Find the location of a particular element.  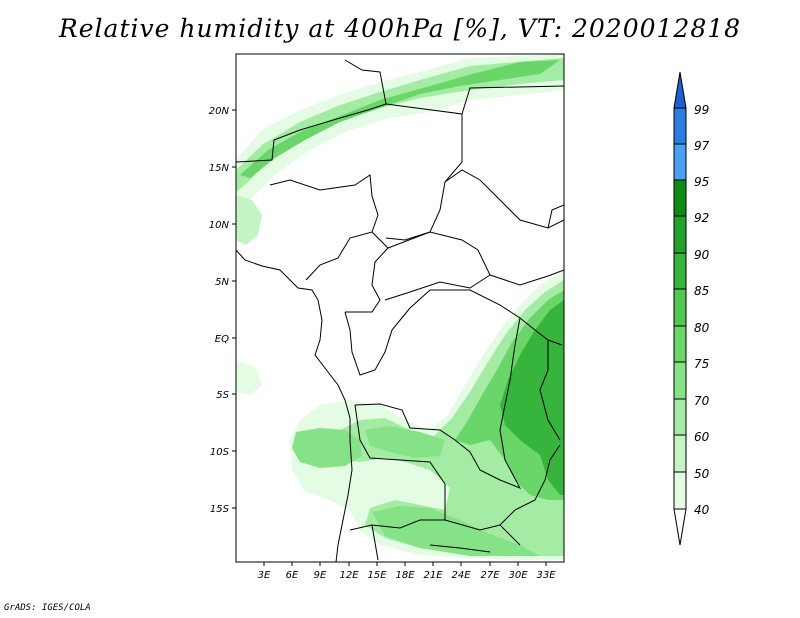

lon-label: 24E is located at coordinates (461, 575).